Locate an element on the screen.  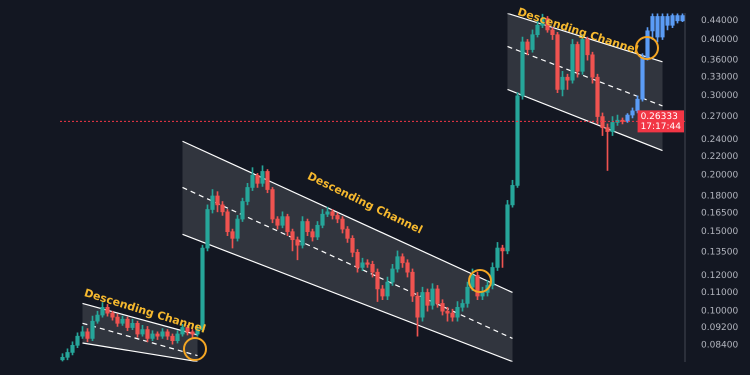
y-tick-label: 0.18000 is located at coordinates (719, 196).